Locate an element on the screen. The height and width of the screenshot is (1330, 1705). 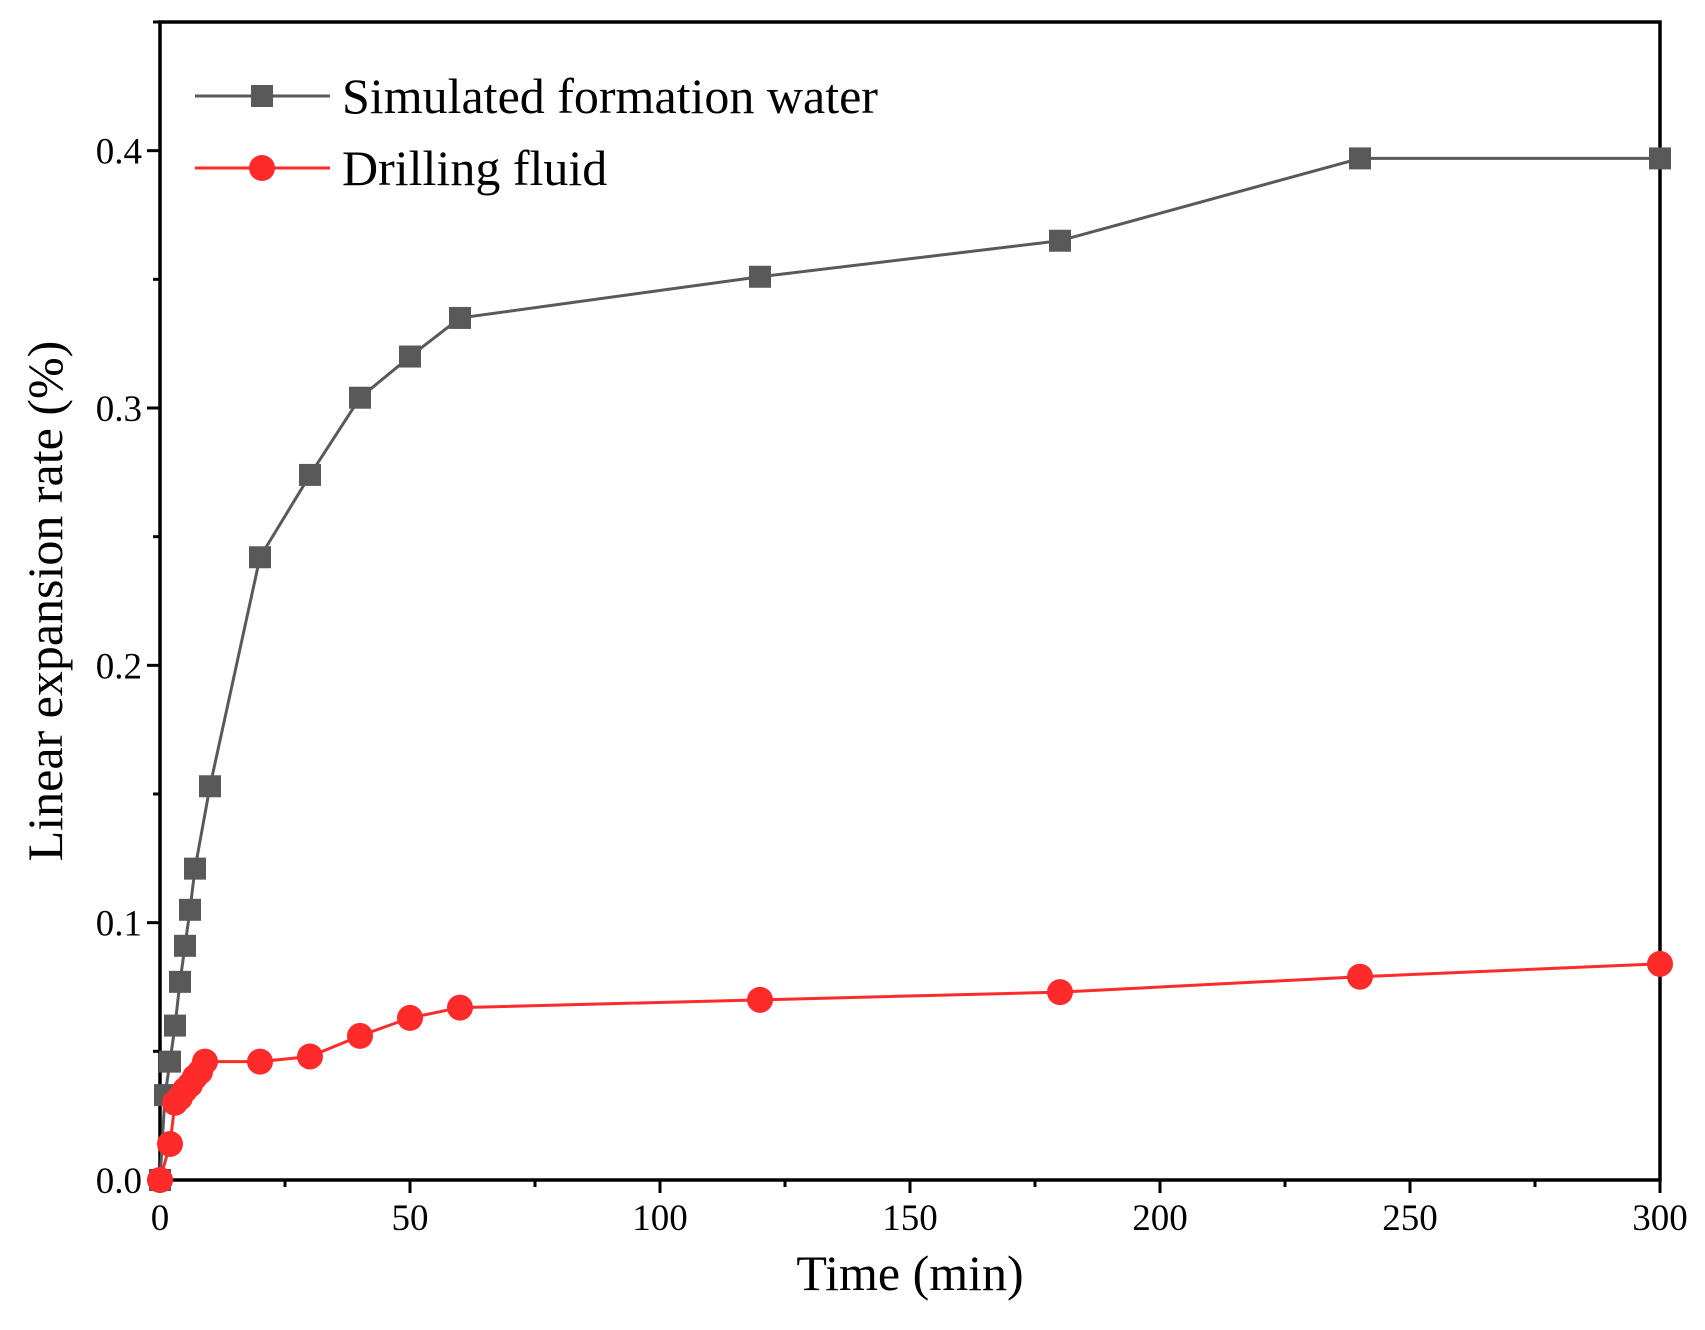
legend-label-drilling-fluid: Drilling fluid is located at coordinates (474, 168).